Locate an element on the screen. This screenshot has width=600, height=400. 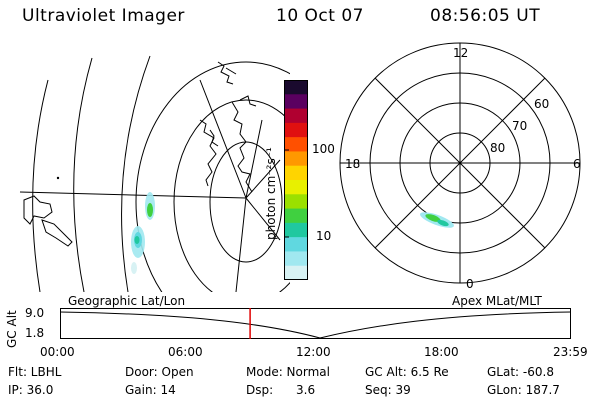
island-outline is located at coordinates (48, 221).